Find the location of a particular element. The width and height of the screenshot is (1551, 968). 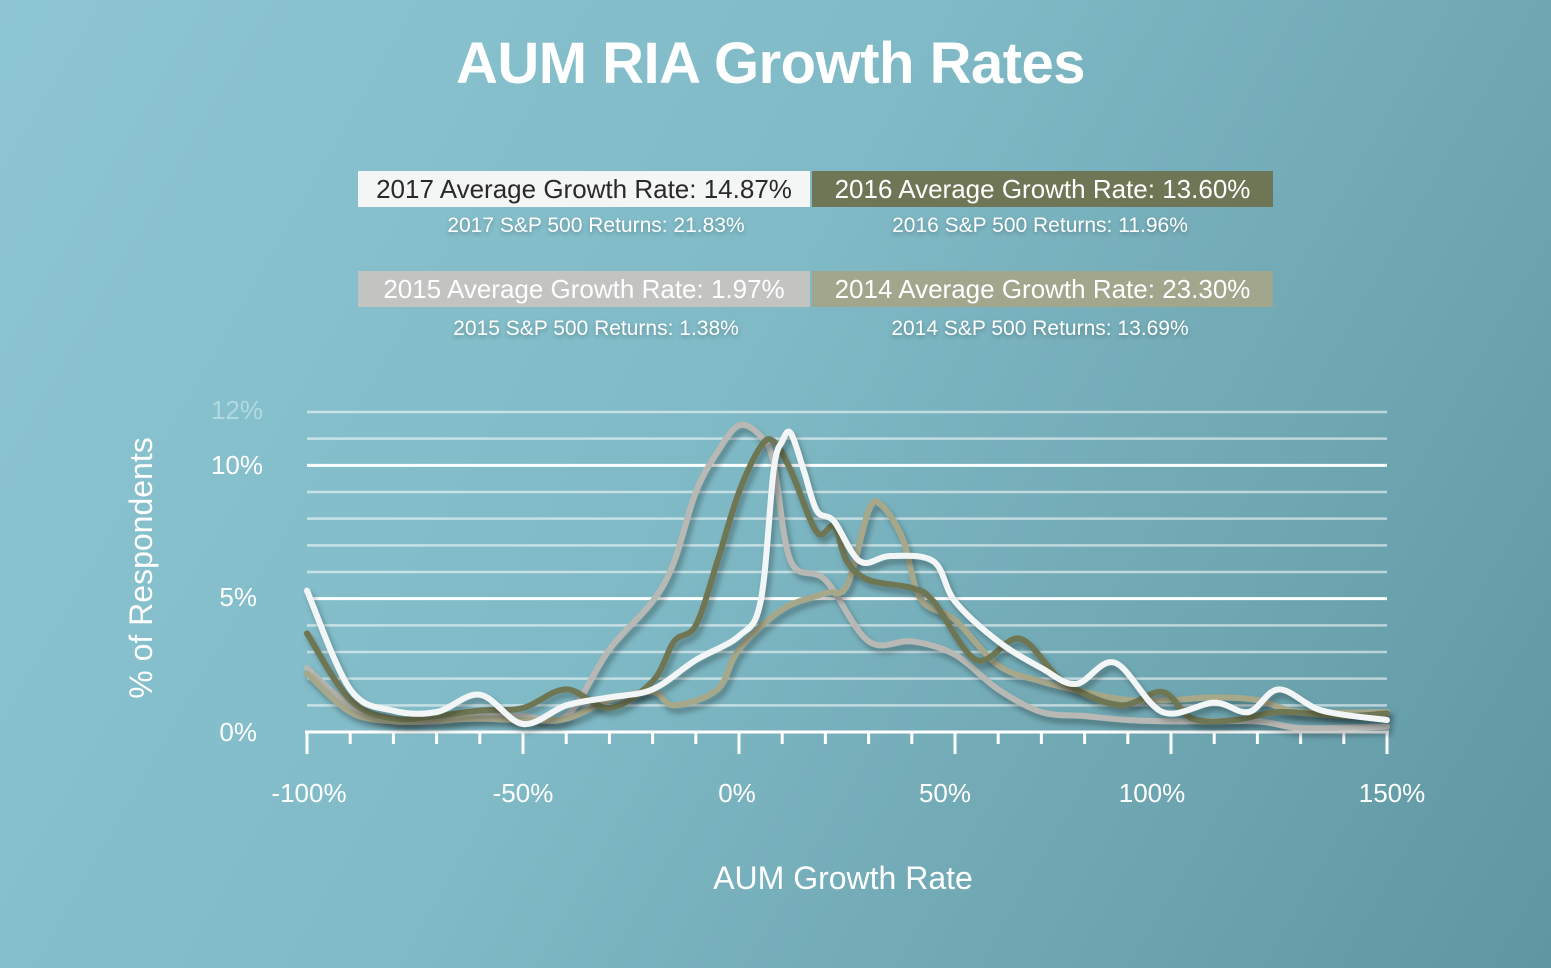

x-tick-150: 150% is located at coordinates (1392, 793).